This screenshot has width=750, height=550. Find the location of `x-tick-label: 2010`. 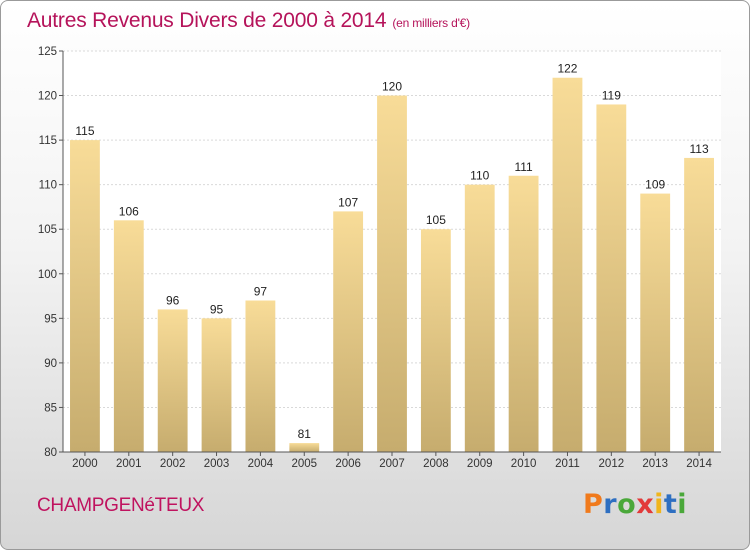

x-tick-label: 2010 is located at coordinates (524, 464).